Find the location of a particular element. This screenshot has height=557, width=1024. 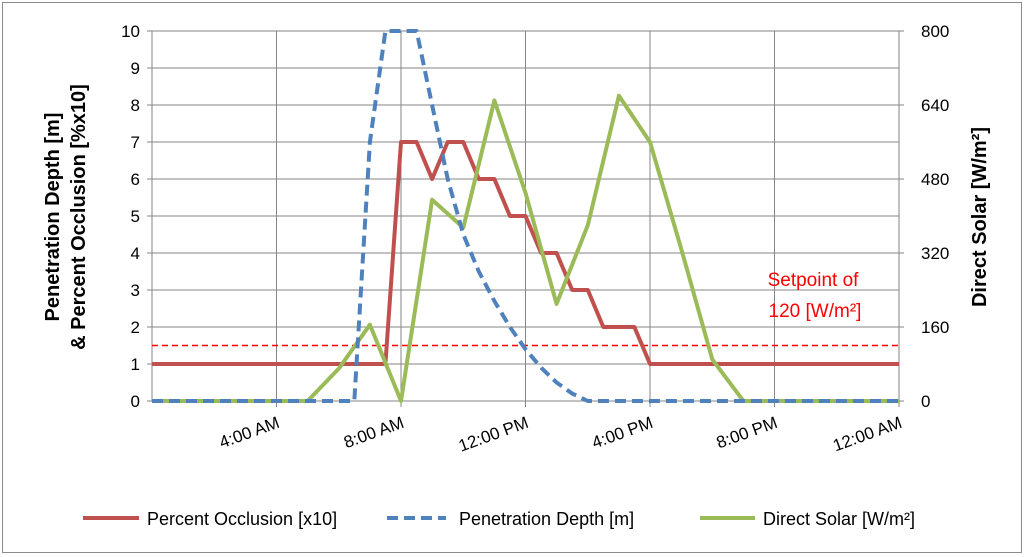

left-tick-label: 9 is located at coordinates (135, 68).